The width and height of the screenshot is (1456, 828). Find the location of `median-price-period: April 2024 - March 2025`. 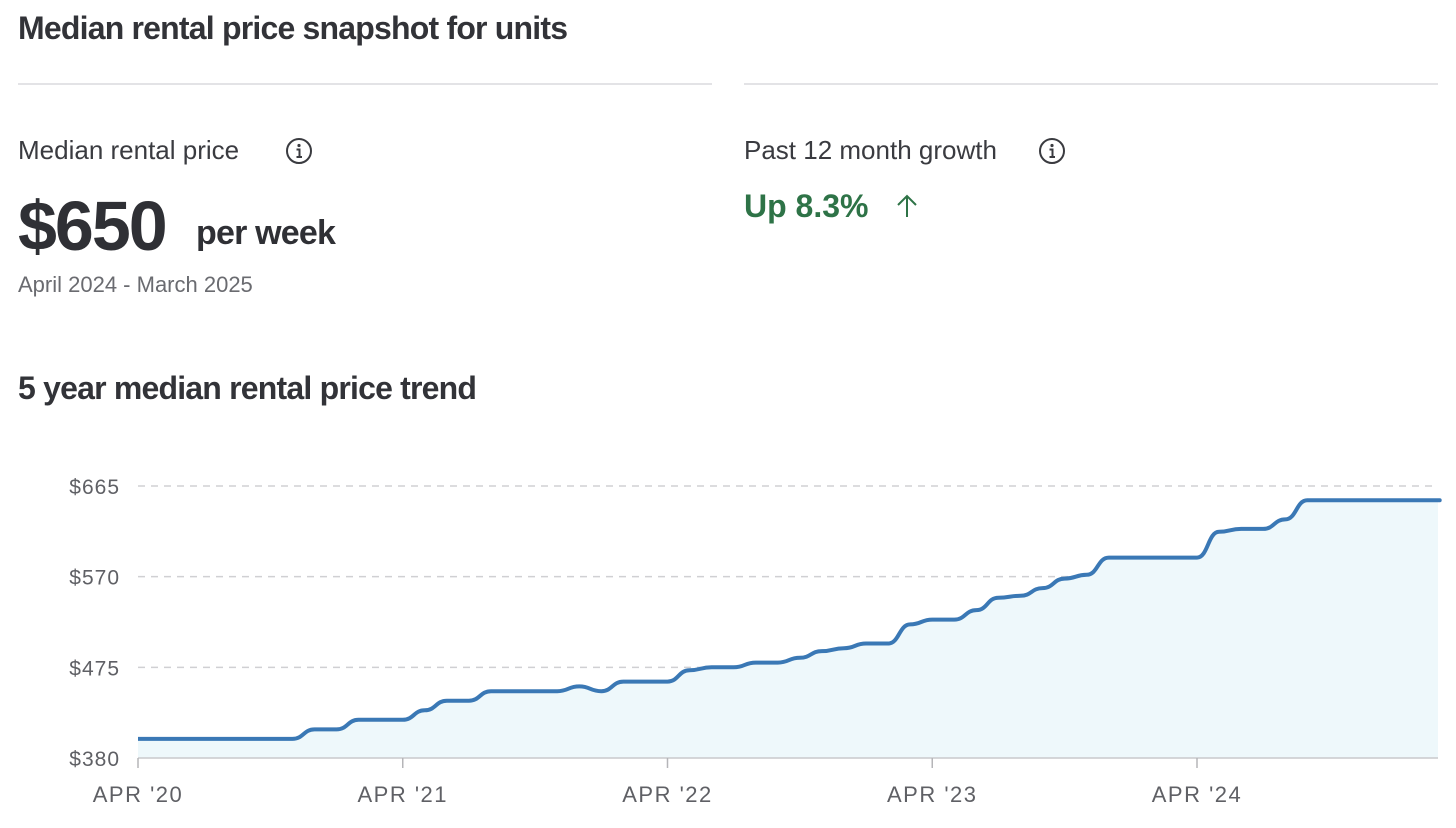

median-price-period: April 2024 - March 2025 is located at coordinates (135, 284).